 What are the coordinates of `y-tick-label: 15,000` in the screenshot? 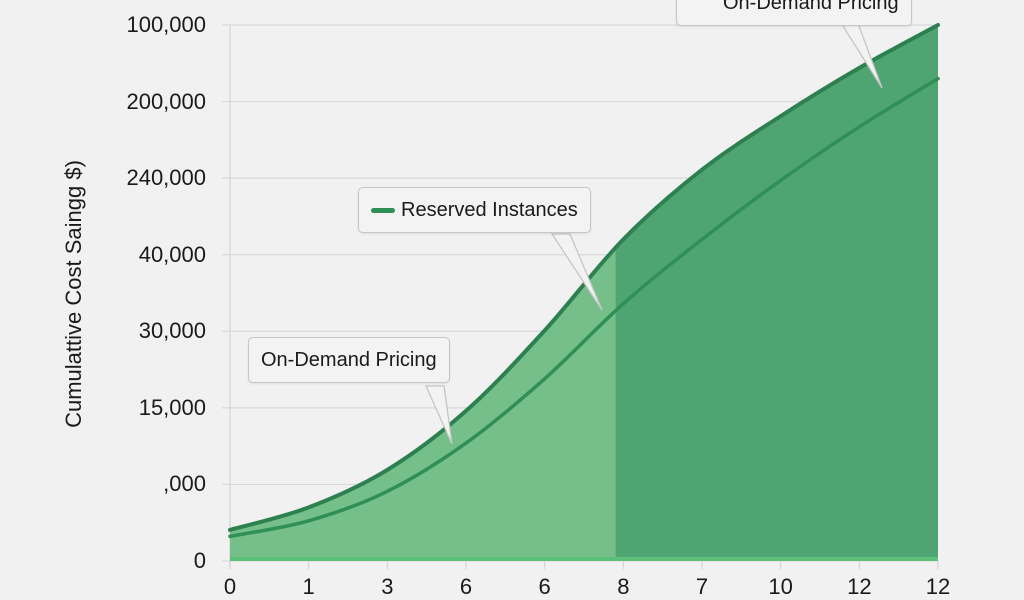 It's located at (172, 407).